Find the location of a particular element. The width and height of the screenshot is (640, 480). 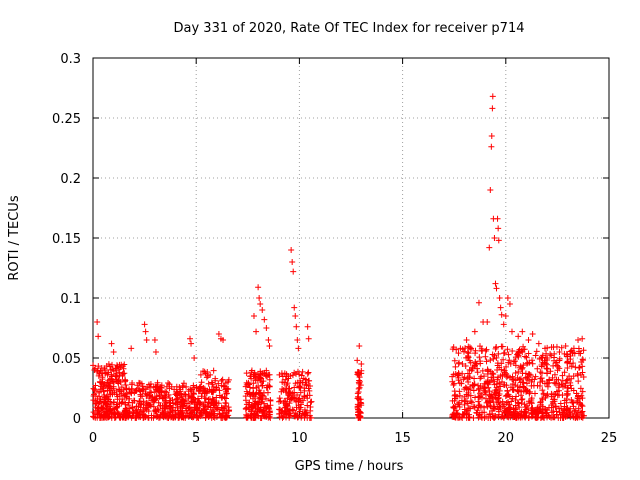

y-axis-label: ROTI / TECUs is located at coordinates (14, 237).